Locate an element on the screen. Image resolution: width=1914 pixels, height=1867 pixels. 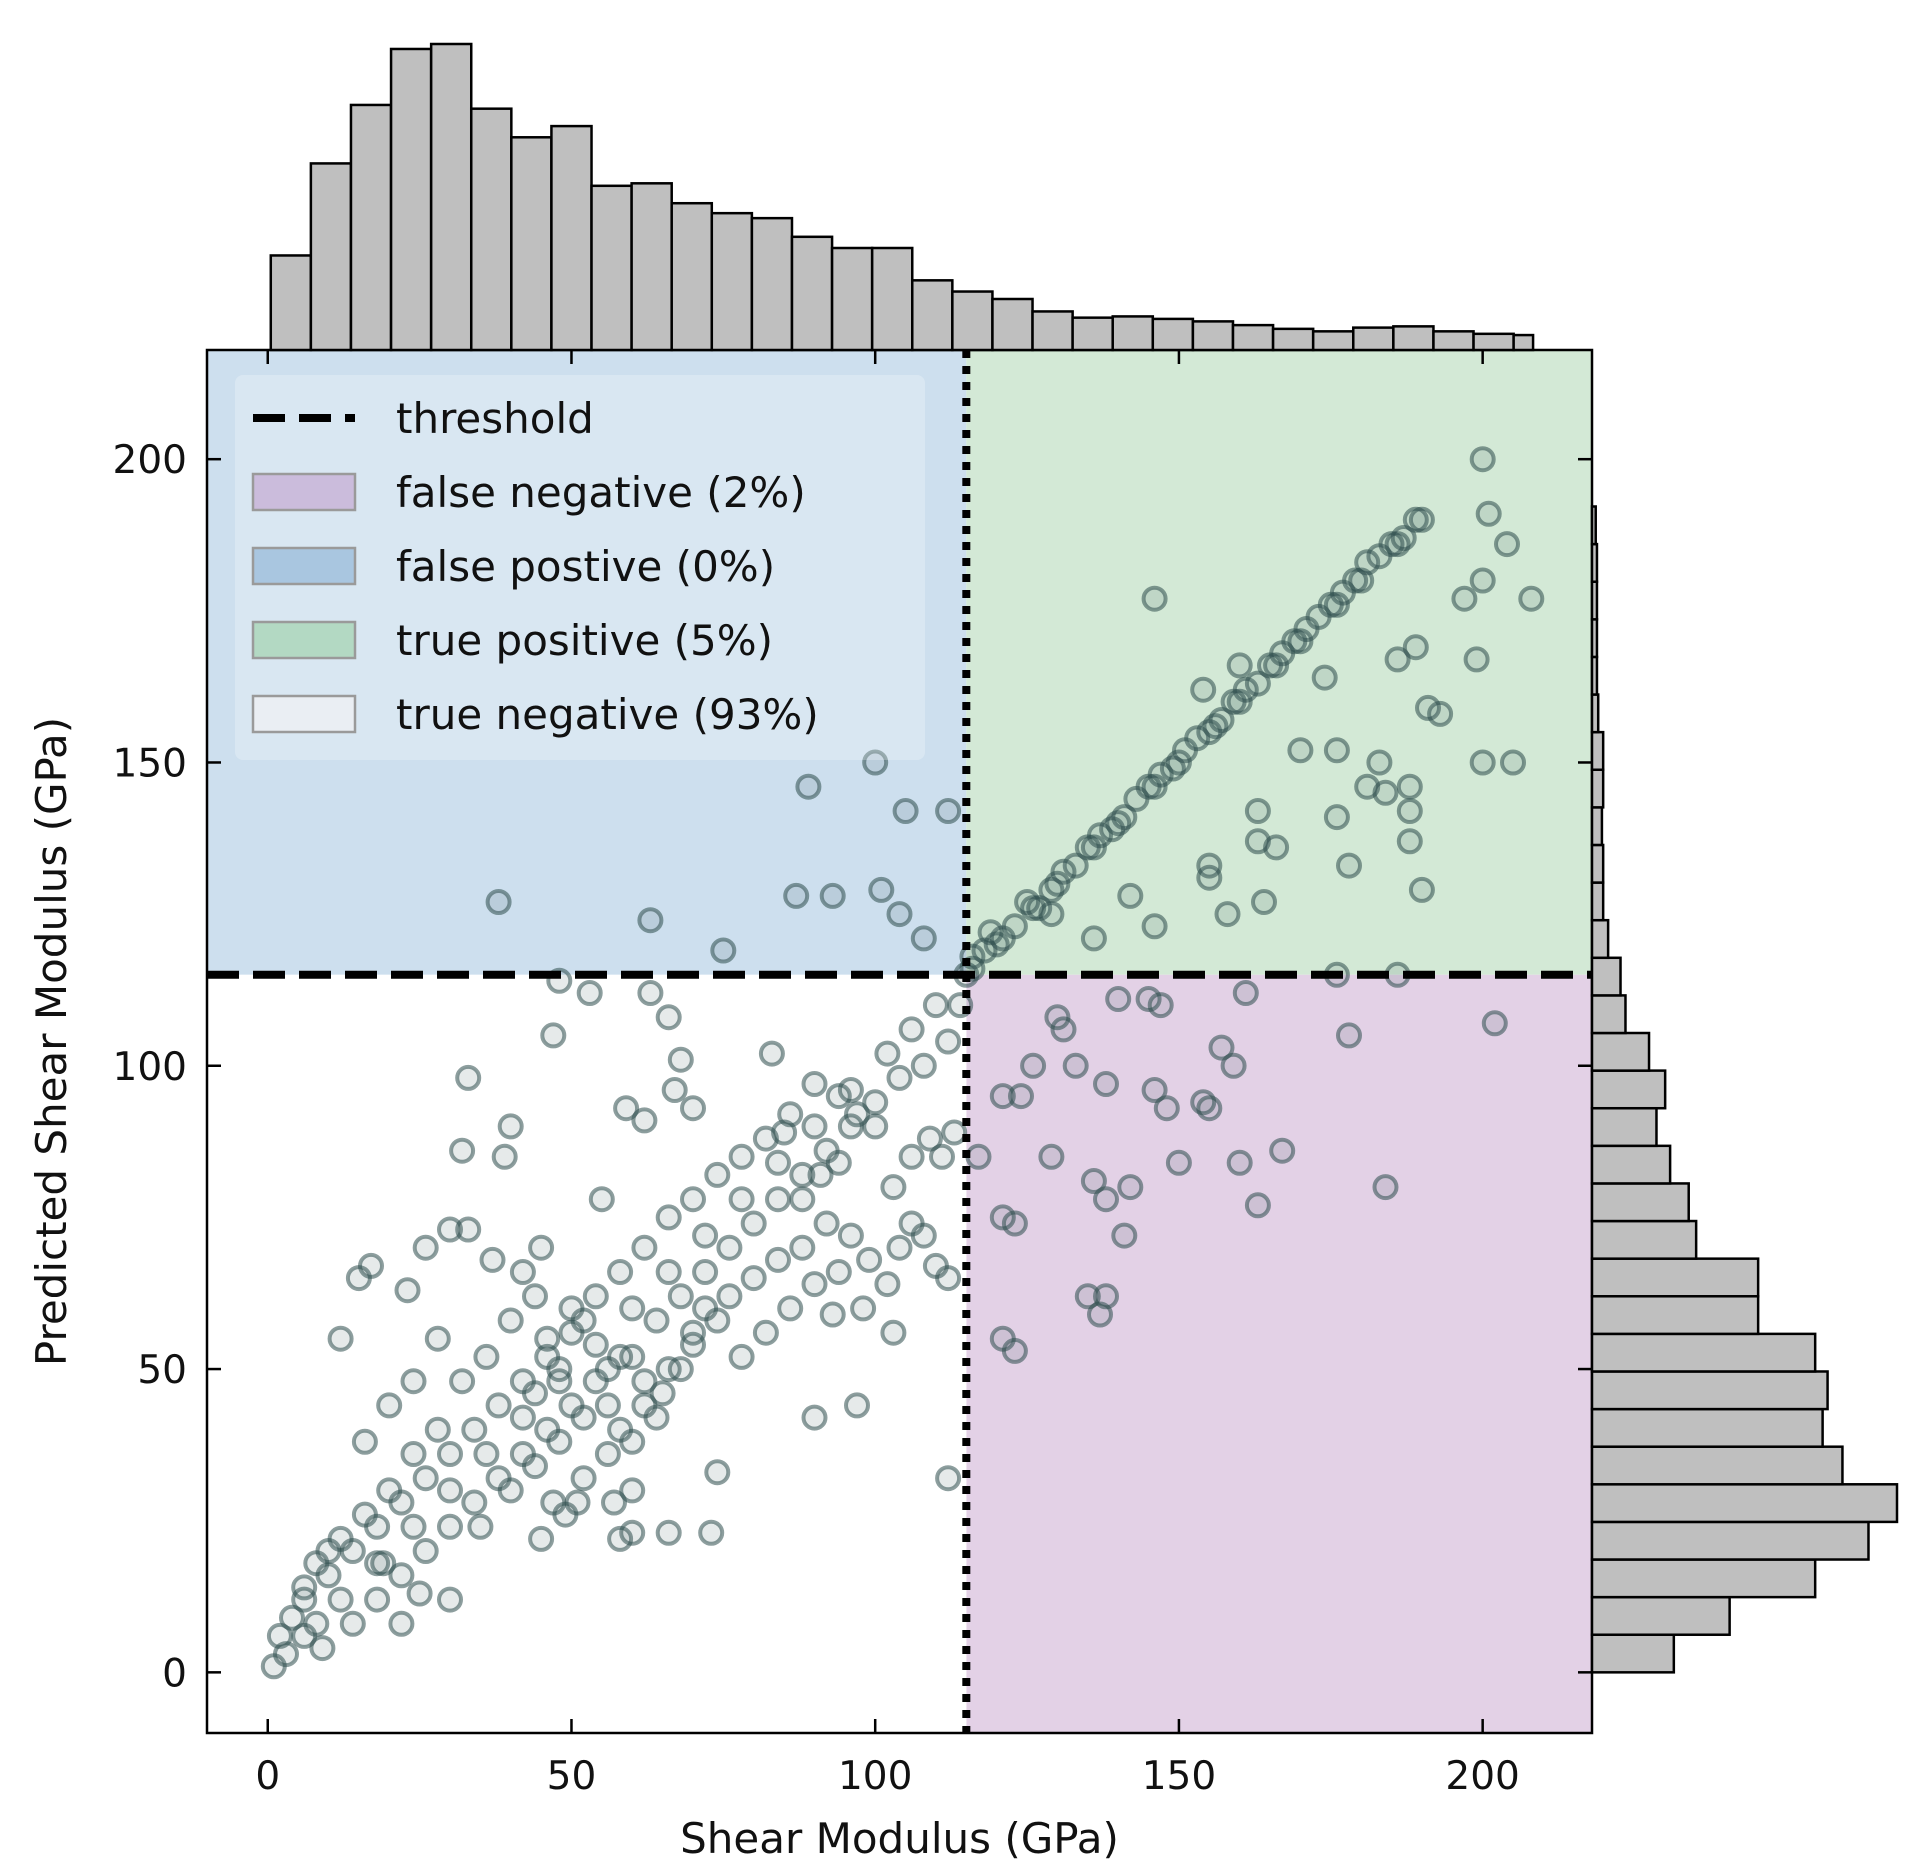
false-positive-region is located at coordinates (587, 662).